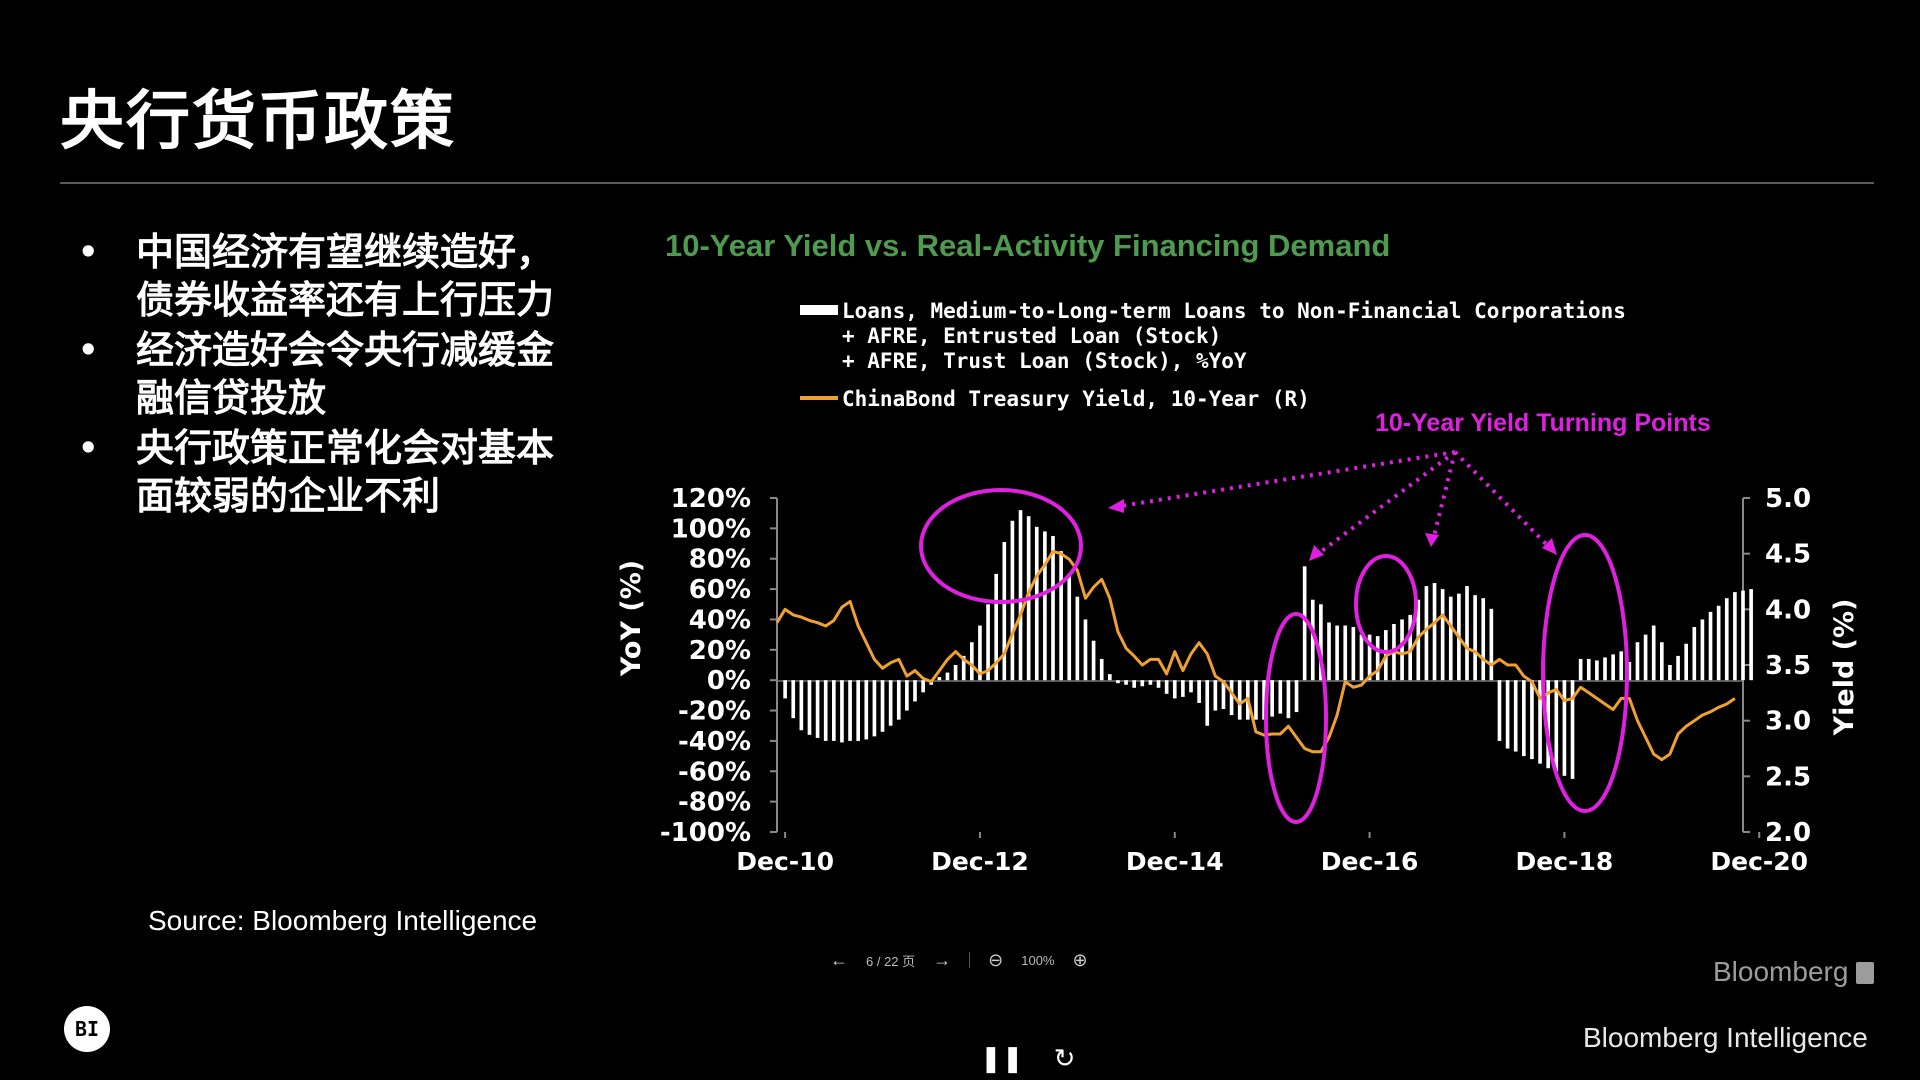 This screenshot has width=1920, height=1080. I want to click on page-indicator: 6 / 22 页, so click(891, 961).